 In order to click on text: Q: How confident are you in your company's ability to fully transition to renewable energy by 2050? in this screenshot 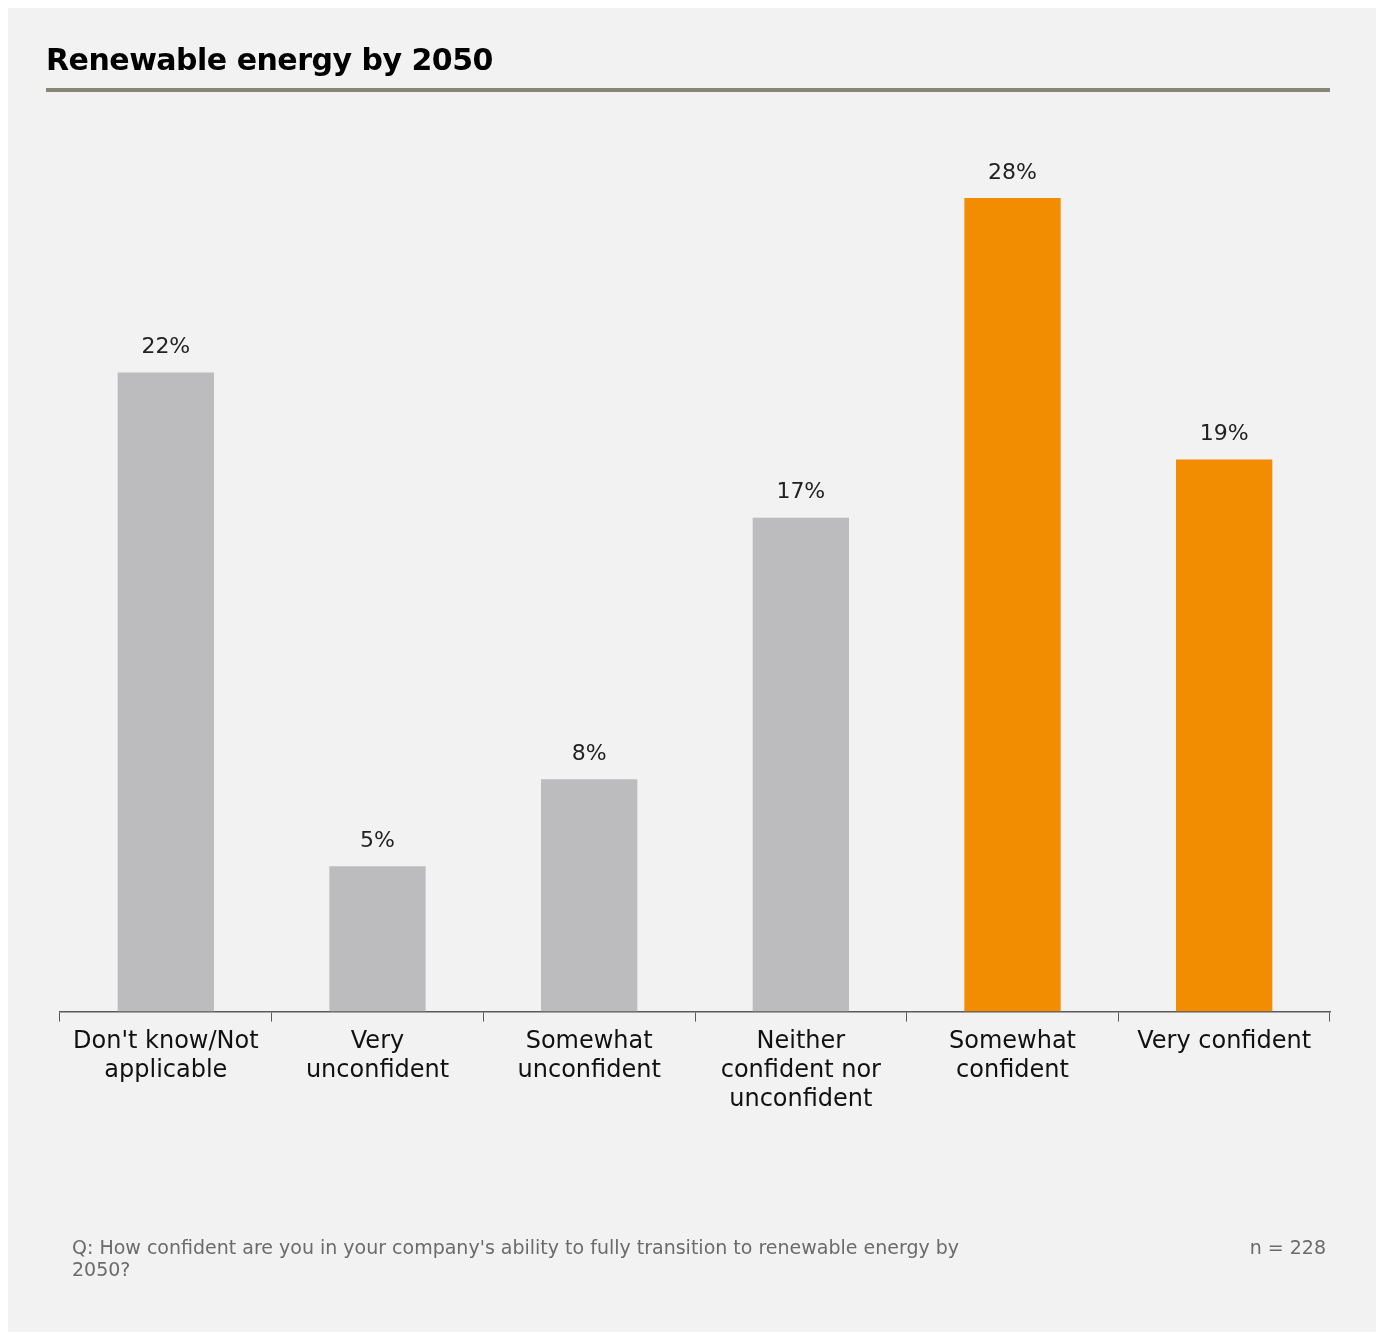, I will do `click(516, 1258)`.